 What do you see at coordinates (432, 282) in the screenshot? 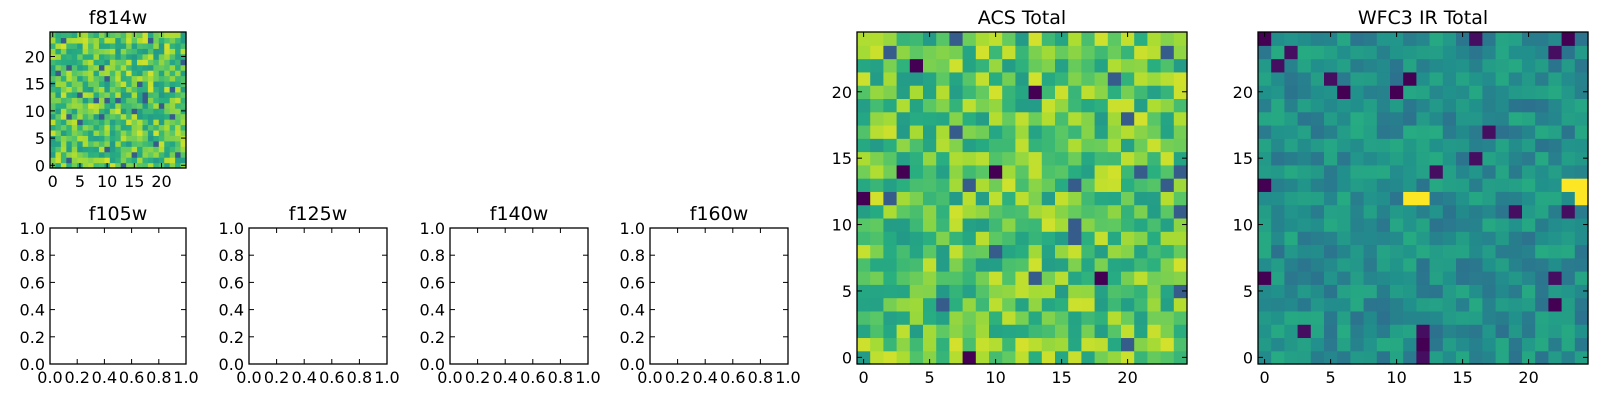
I see `f140w-ytick-label: 0.6` at bounding box center [432, 282].